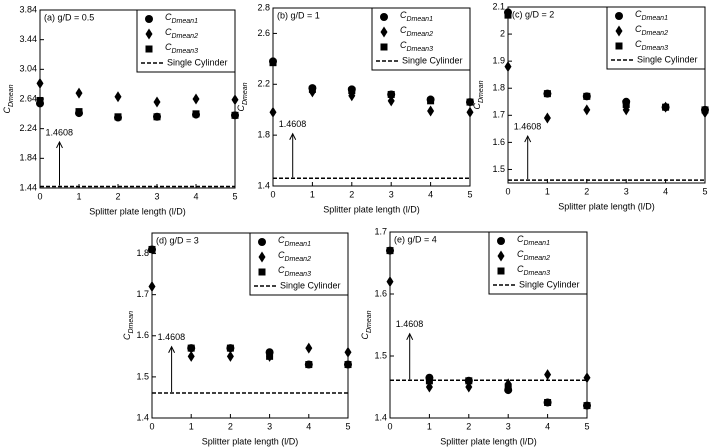 This screenshot has width=710, height=447. I want to click on y-tick-label: 2.1, so click(498, 6).